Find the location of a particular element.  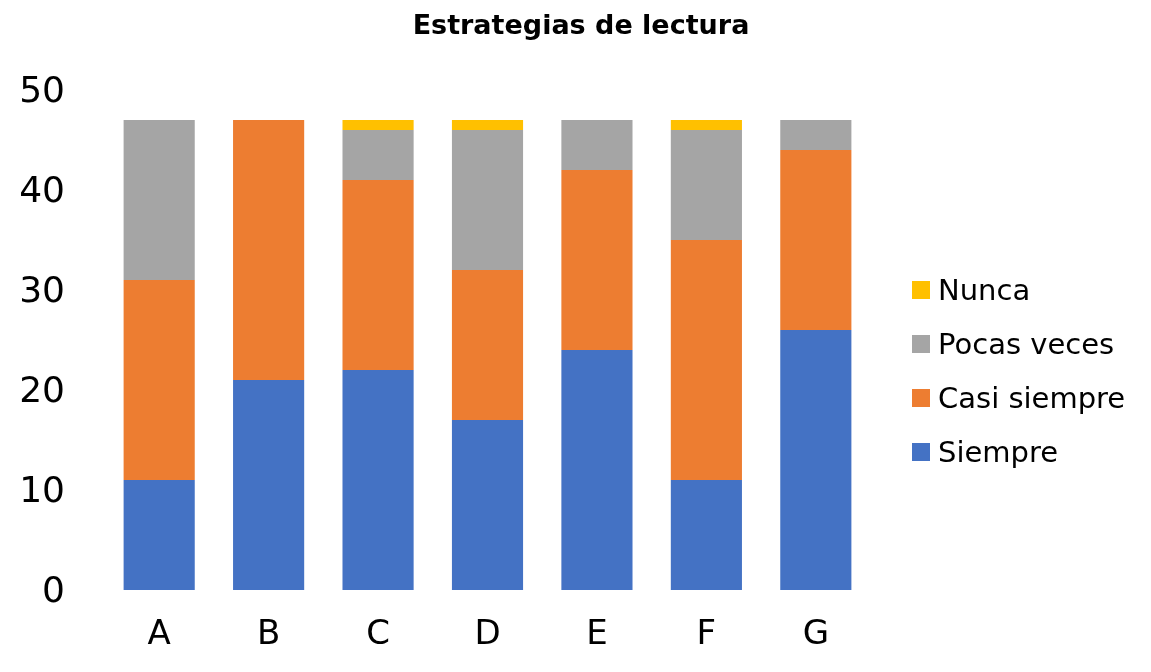

y-tick-label: 40 is located at coordinates (42, 190).